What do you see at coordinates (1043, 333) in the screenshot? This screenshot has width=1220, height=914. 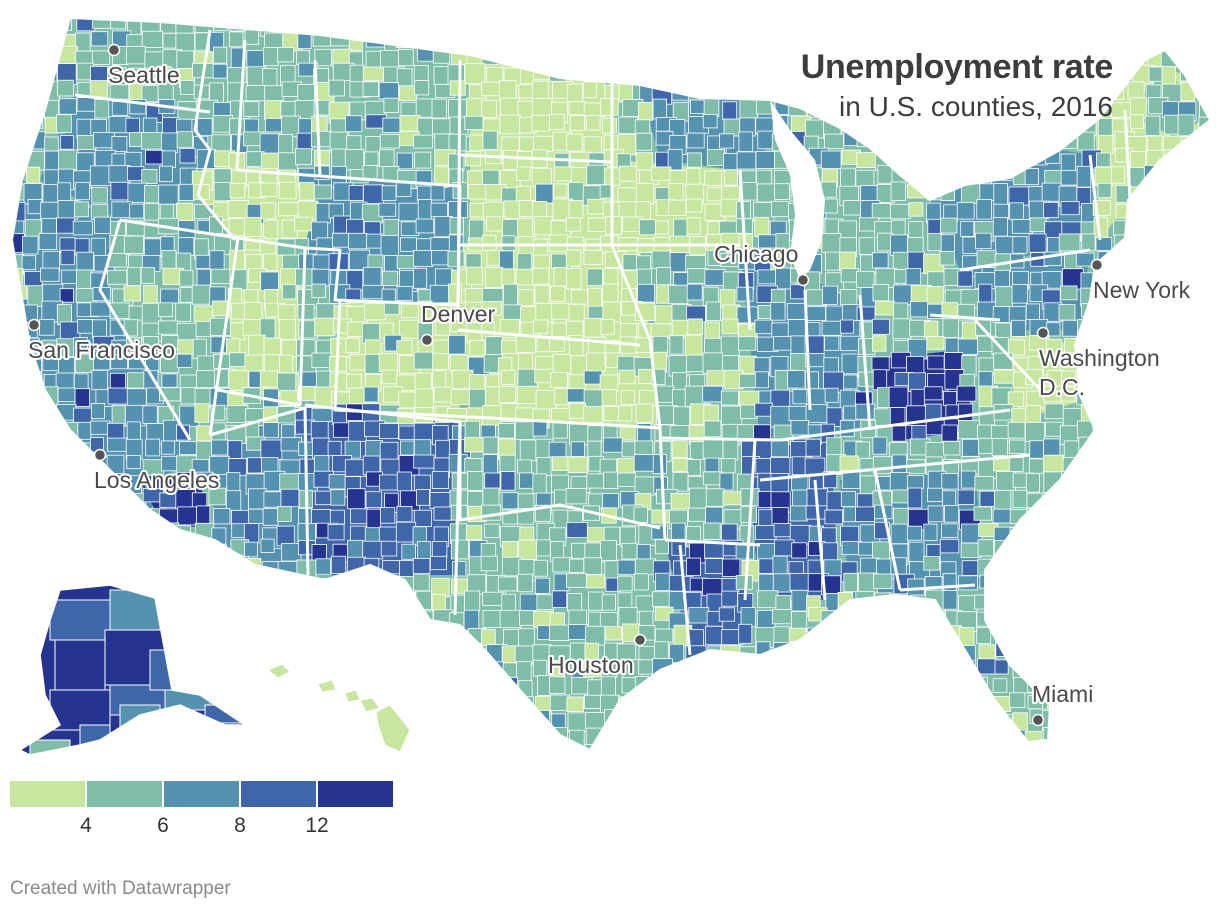 I see `city-dot` at bounding box center [1043, 333].